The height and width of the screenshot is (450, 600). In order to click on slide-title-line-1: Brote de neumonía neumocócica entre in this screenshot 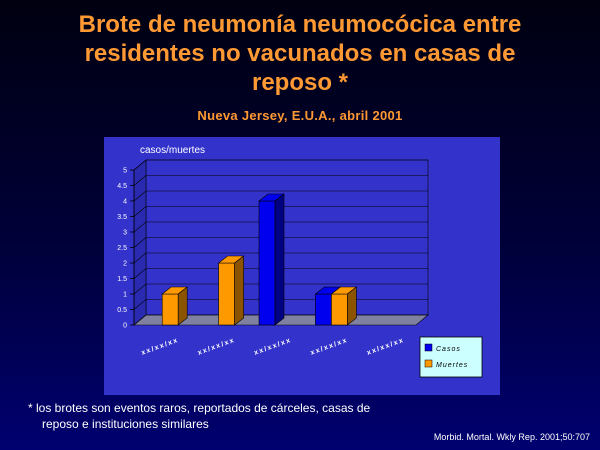, I will do `click(300, 24)`.